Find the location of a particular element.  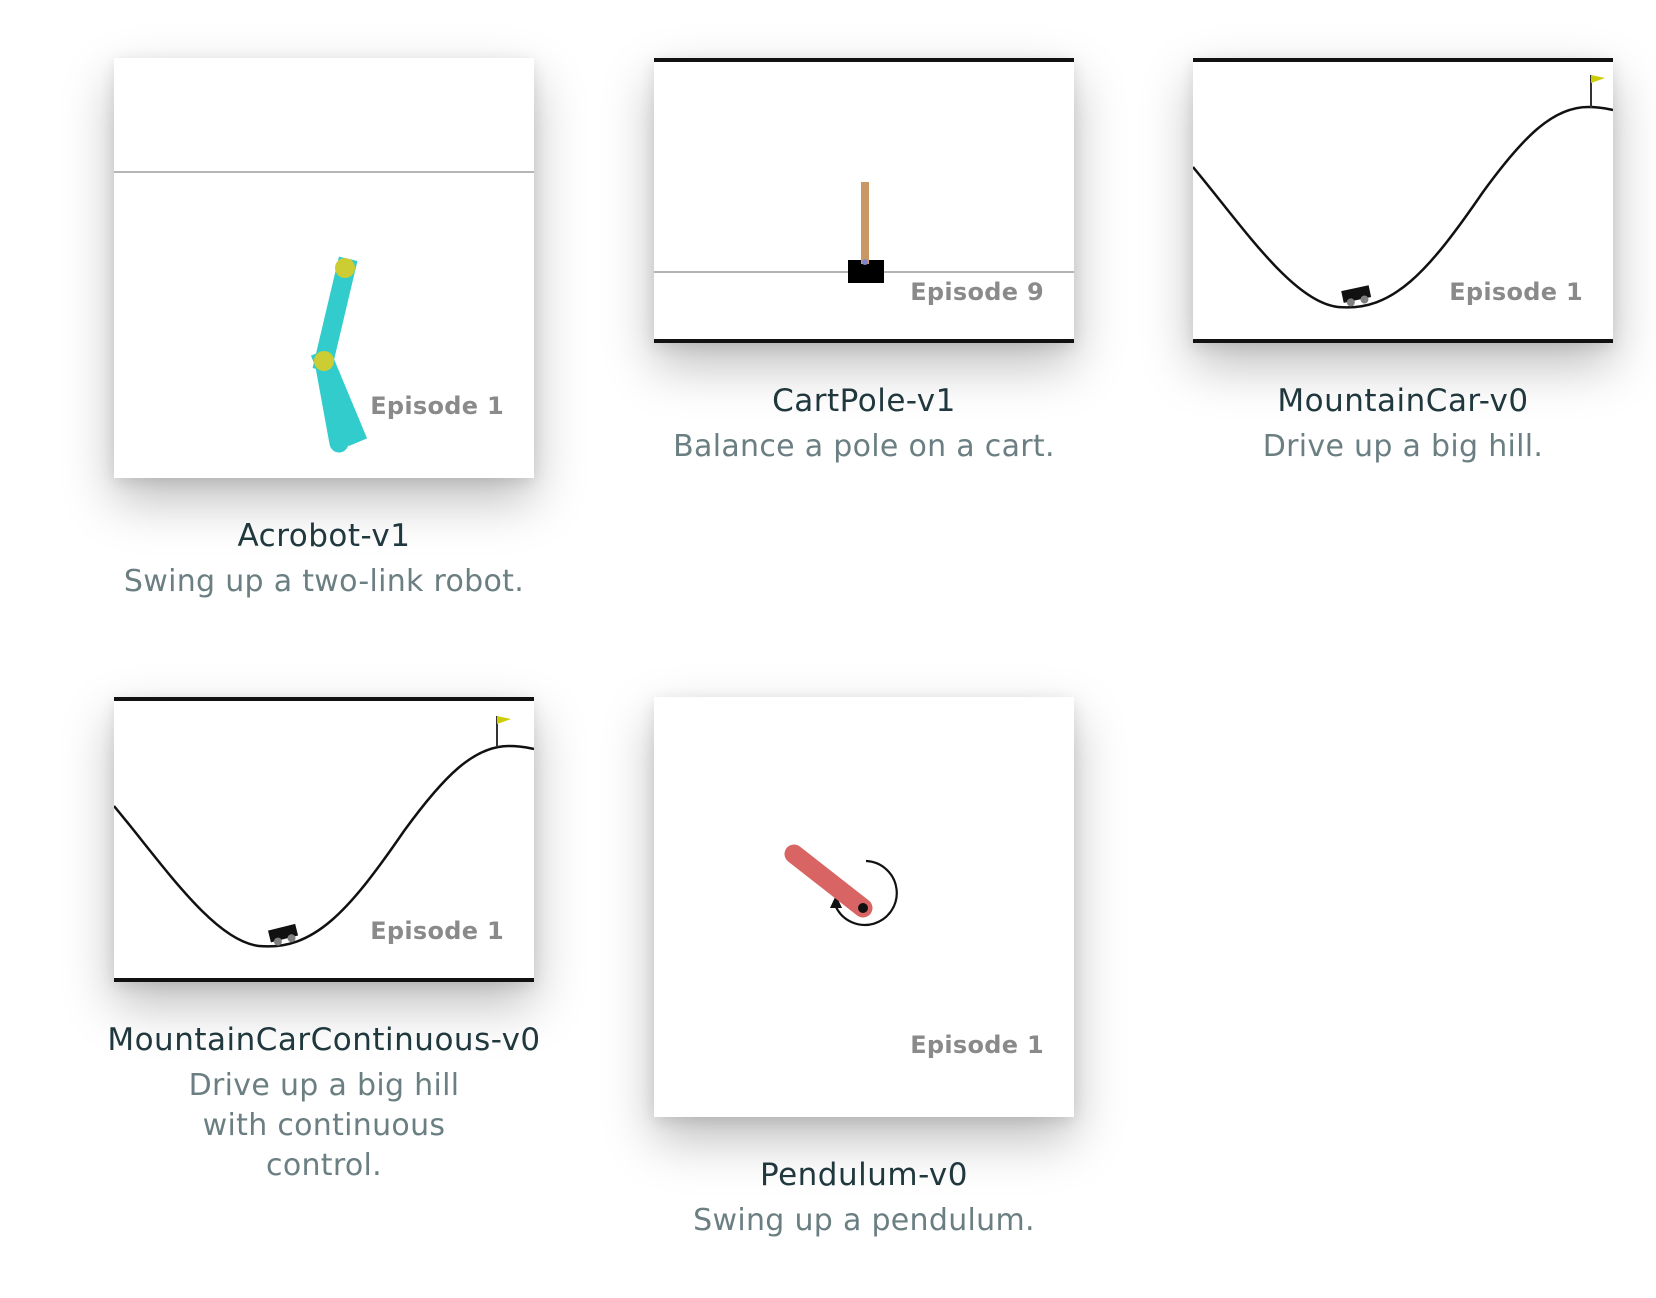

env-title: Pendulum-v0 is located at coordinates (863, 1175).